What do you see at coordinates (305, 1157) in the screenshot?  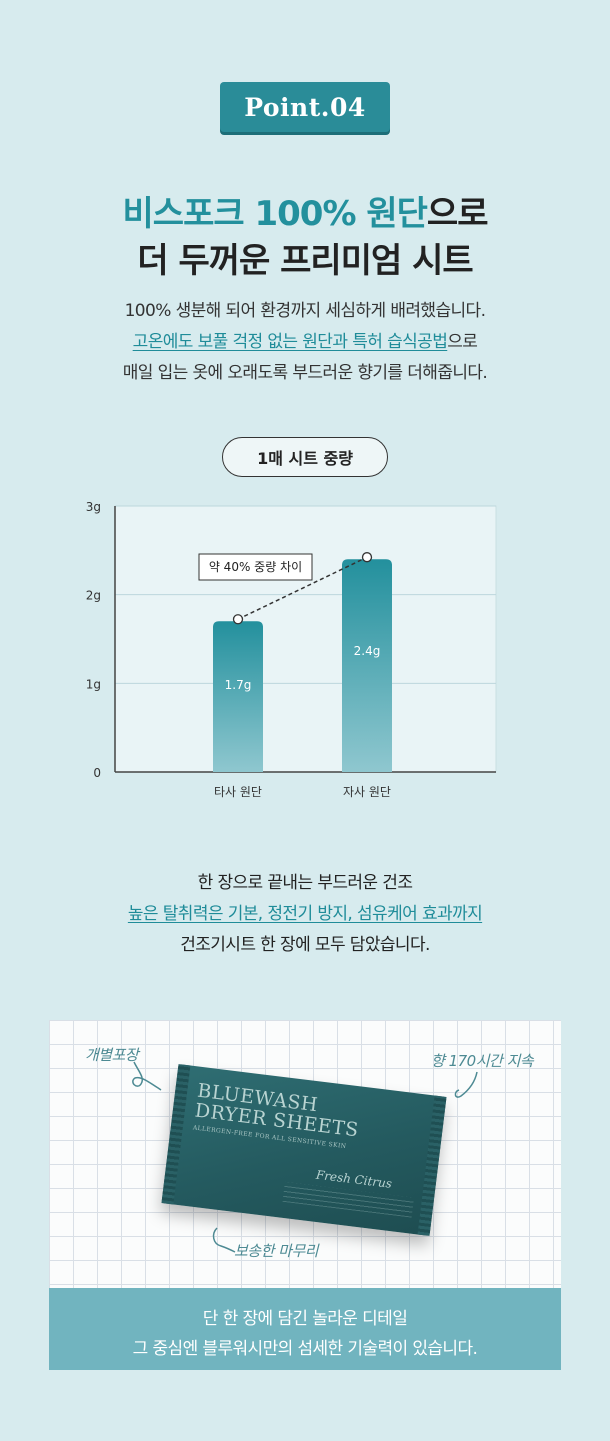 I see `doodle-arrows` at bounding box center [305, 1157].